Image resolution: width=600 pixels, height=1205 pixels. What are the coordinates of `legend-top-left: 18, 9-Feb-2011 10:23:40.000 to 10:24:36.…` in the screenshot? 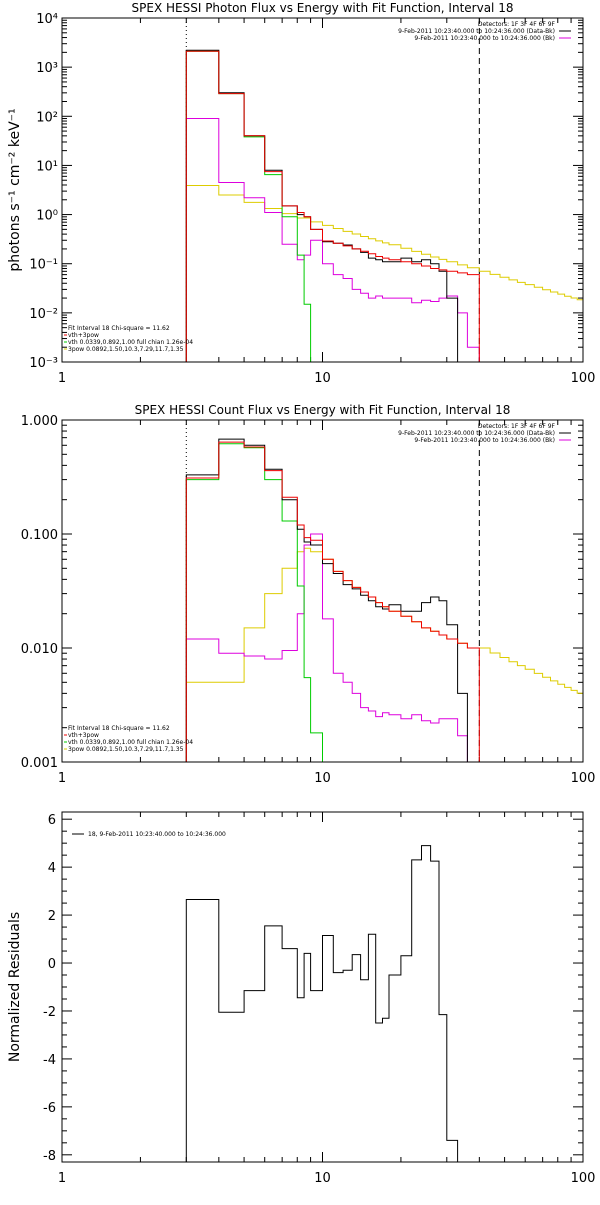 It's located at (149, 834).